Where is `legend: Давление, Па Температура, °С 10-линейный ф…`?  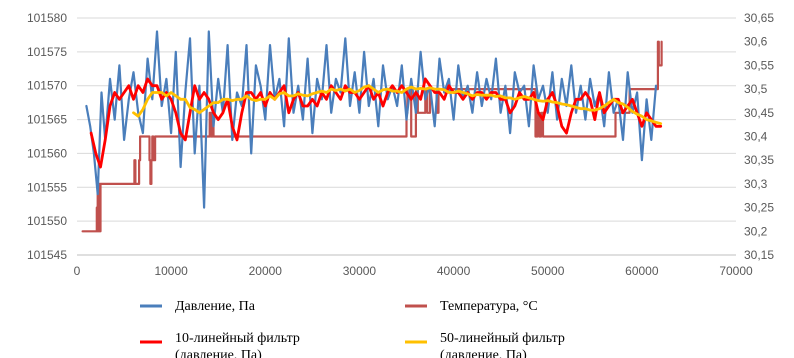 legend: Давление, Па Температура, °С 10-линейный ф… is located at coordinates (352, 328).